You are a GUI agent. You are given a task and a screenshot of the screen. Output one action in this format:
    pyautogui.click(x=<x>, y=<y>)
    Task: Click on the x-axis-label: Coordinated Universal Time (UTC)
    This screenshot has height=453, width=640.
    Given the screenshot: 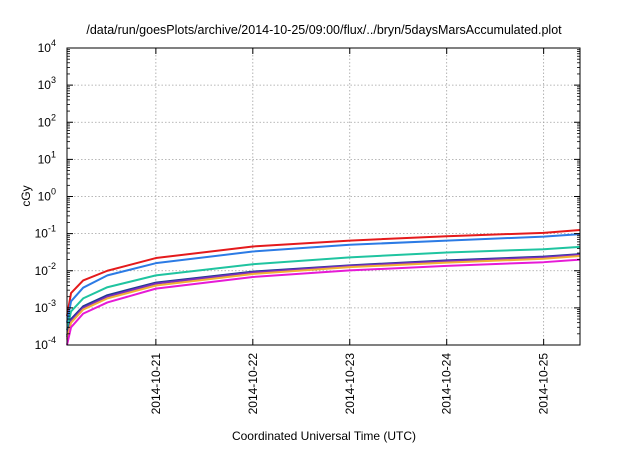 What is the action you would take?
    pyautogui.click(x=324, y=436)
    